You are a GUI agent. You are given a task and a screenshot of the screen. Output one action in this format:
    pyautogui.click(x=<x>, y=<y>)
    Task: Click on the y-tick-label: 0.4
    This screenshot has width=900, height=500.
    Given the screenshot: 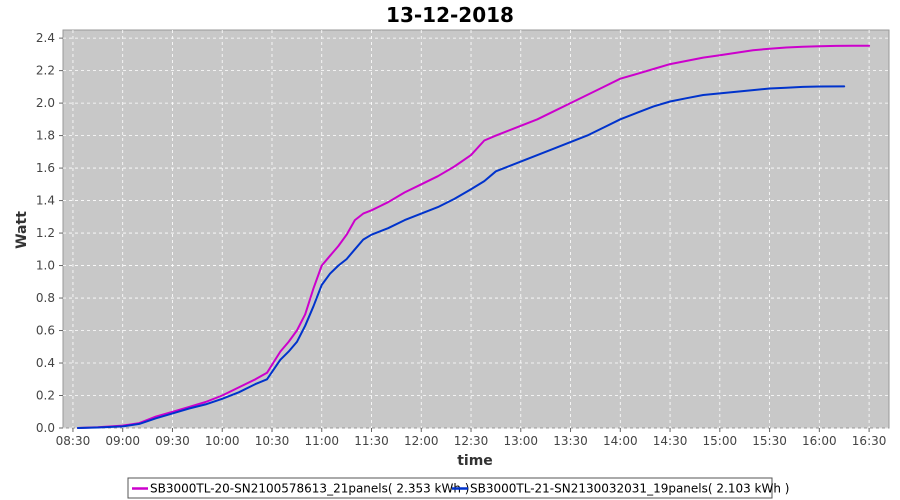 What is the action you would take?
    pyautogui.click(x=45, y=363)
    